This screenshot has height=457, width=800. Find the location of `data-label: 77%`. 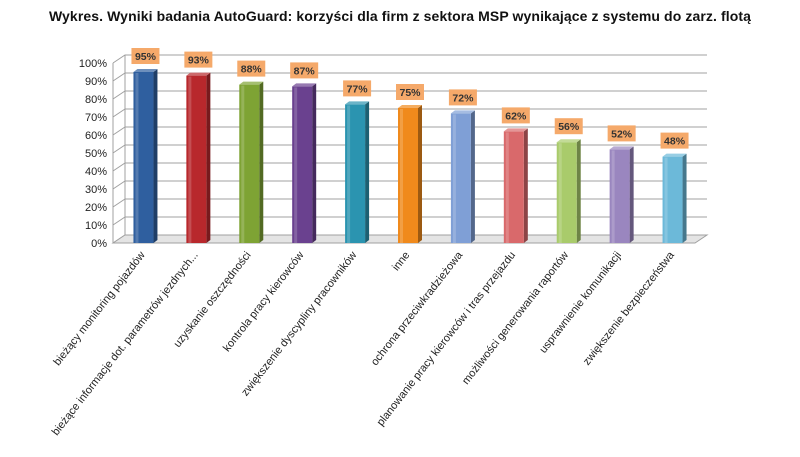

data-label: 77% is located at coordinates (357, 88).